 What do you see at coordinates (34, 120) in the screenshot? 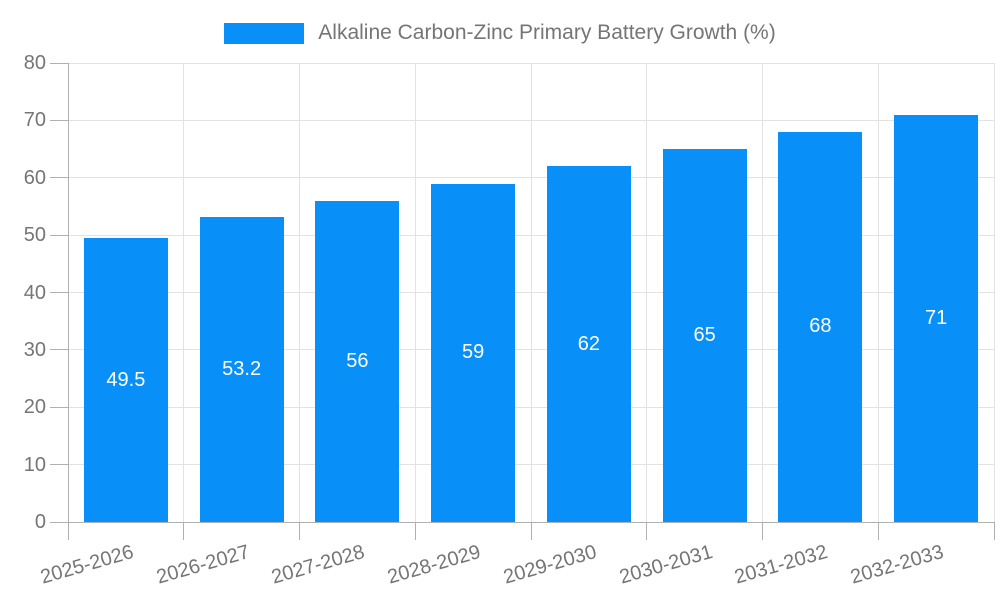
I see `y-axis-tick-label: 70` at bounding box center [34, 120].